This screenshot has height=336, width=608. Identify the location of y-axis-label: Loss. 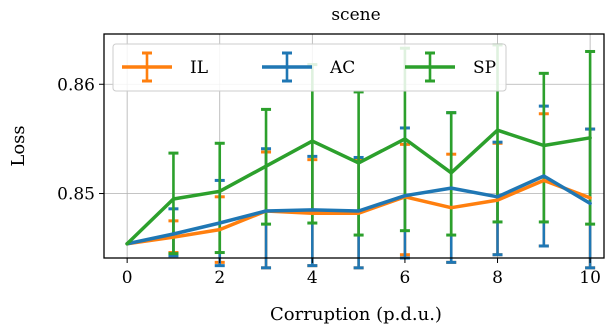
(18, 145).